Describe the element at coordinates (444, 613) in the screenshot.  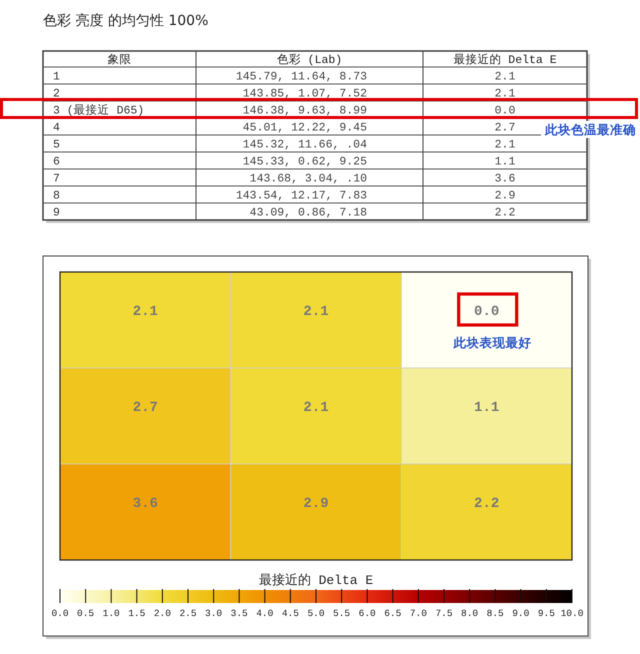
I see `color-bar-label: 7.5` at that location.